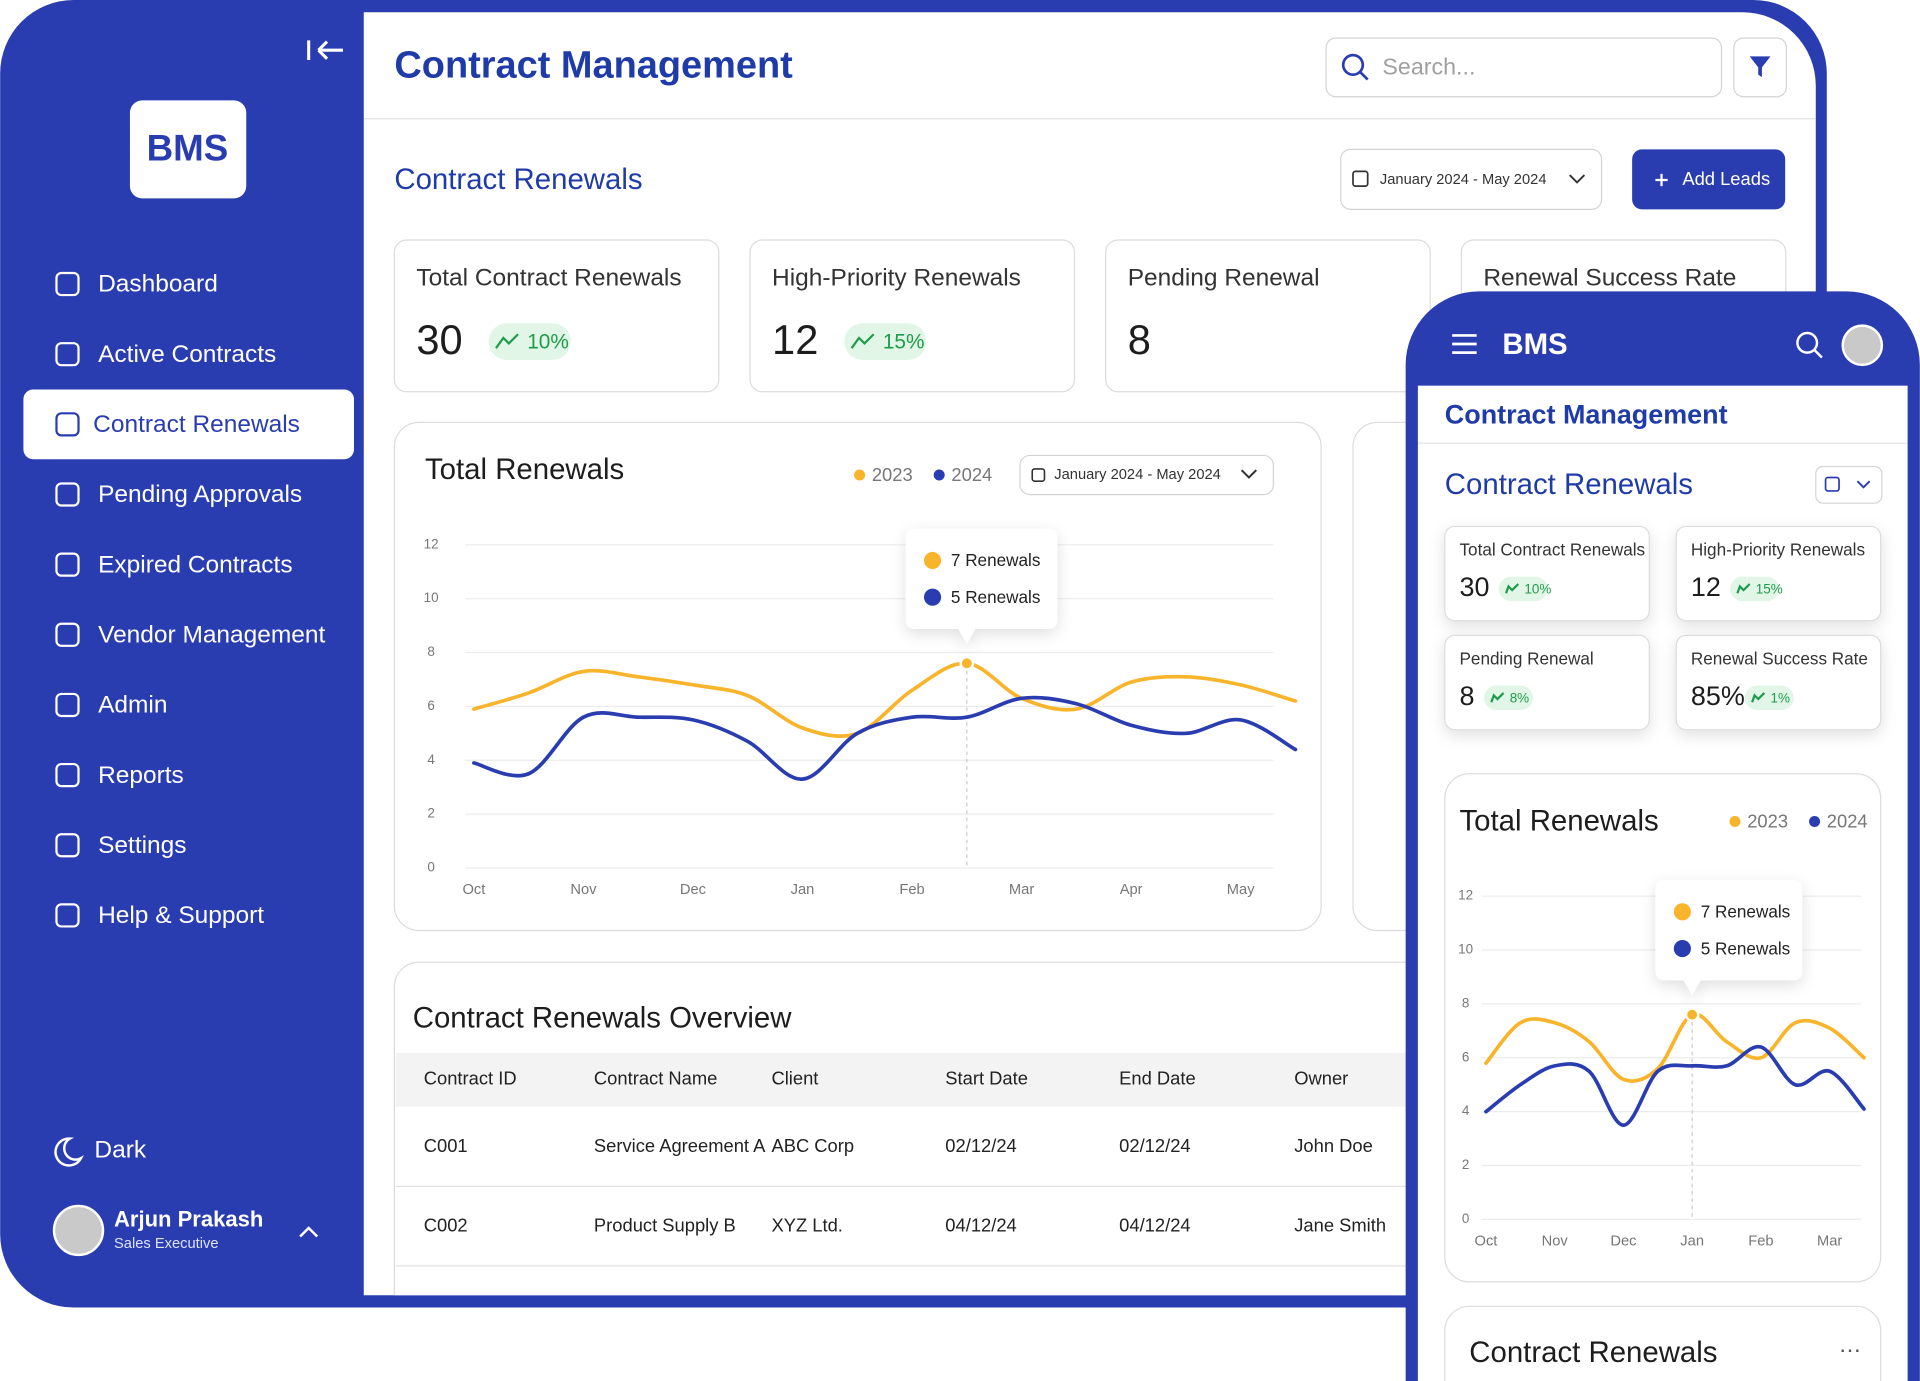  What do you see at coordinates (309, 1232) in the screenshot?
I see `chevron-up` at bounding box center [309, 1232].